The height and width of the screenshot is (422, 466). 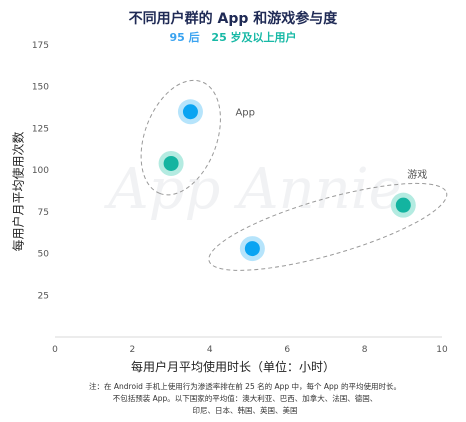 I want to click on x-tick-label: 2, so click(x=133, y=350).